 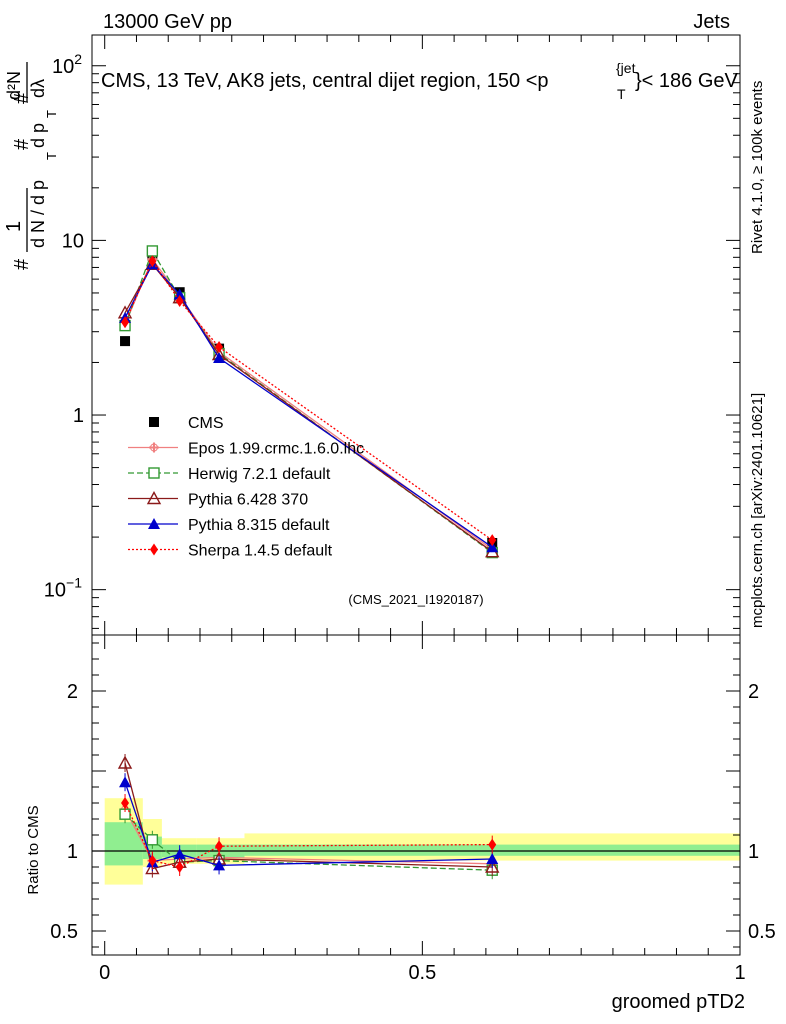 What do you see at coordinates (22, 144) in the screenshot?
I see `ylabel-hash-2: #` at bounding box center [22, 144].